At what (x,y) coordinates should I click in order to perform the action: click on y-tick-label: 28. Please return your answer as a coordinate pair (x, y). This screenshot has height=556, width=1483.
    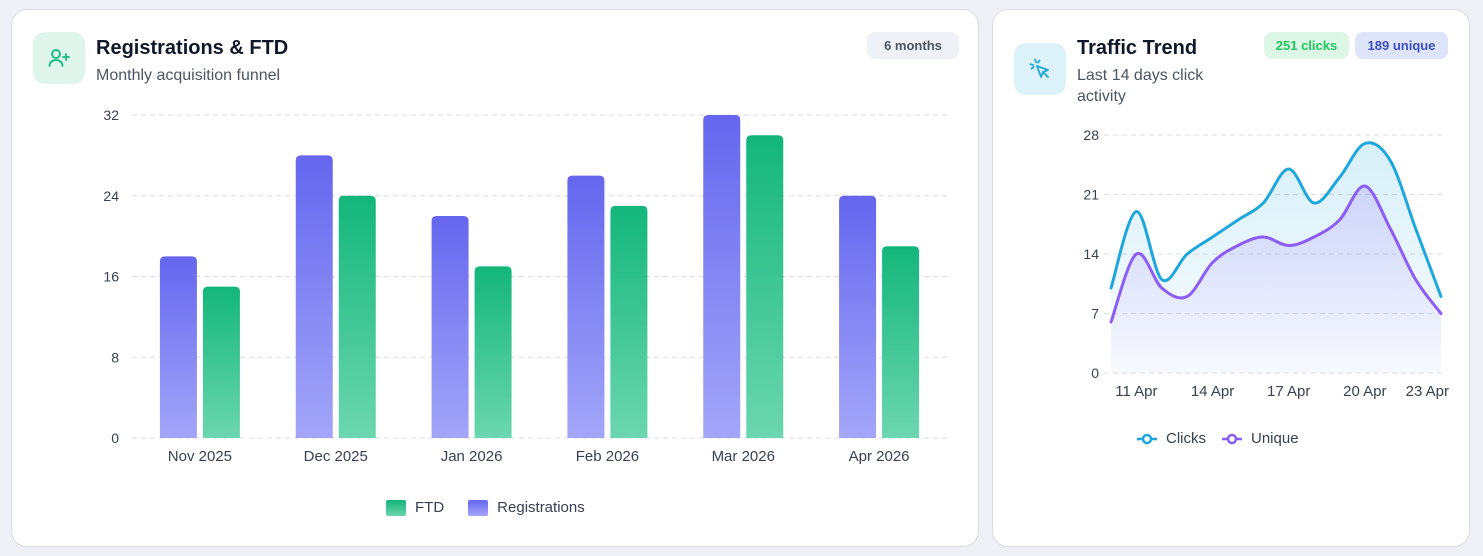
    Looking at the image, I should click on (1091, 135).